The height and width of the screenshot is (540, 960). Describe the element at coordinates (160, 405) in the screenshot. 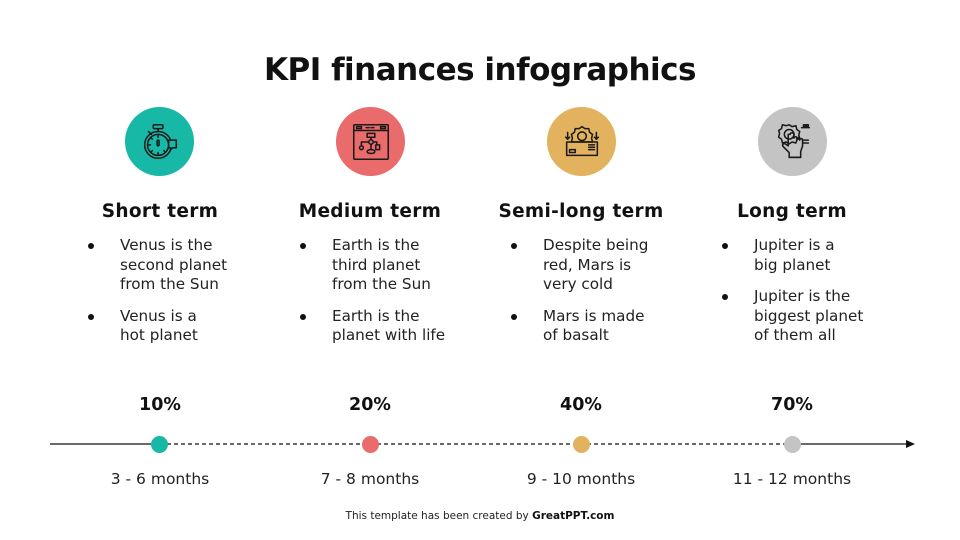

I see `percent-short-term: 10%` at that location.